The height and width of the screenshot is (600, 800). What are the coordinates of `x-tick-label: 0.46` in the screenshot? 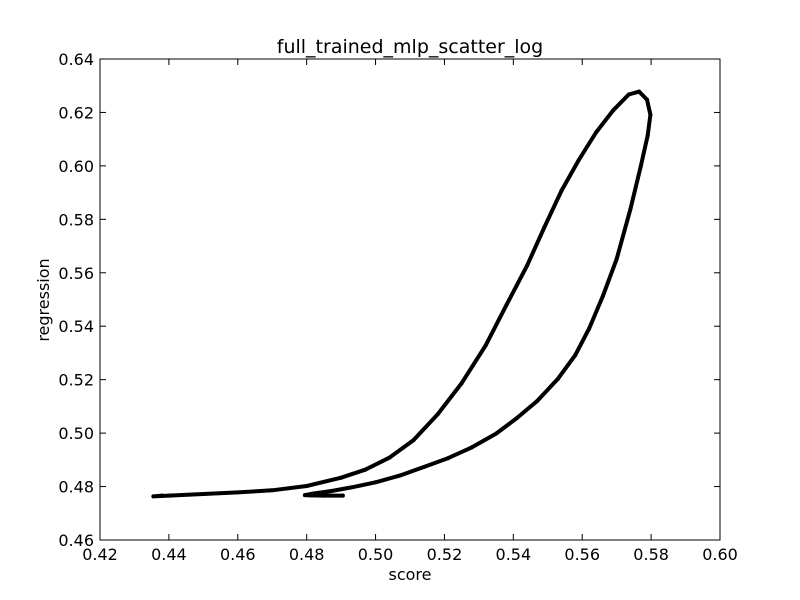 It's located at (238, 554).